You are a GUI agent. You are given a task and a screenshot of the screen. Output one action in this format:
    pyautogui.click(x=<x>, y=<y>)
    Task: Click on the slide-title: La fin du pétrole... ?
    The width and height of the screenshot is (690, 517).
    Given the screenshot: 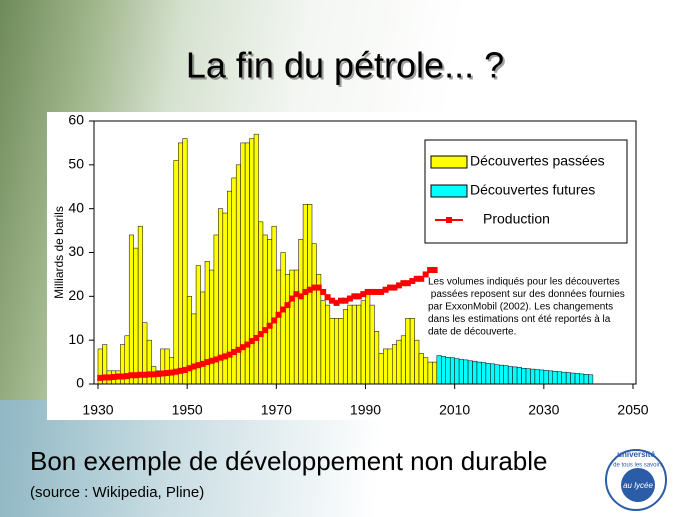 What is the action you would take?
    pyautogui.click(x=345, y=65)
    